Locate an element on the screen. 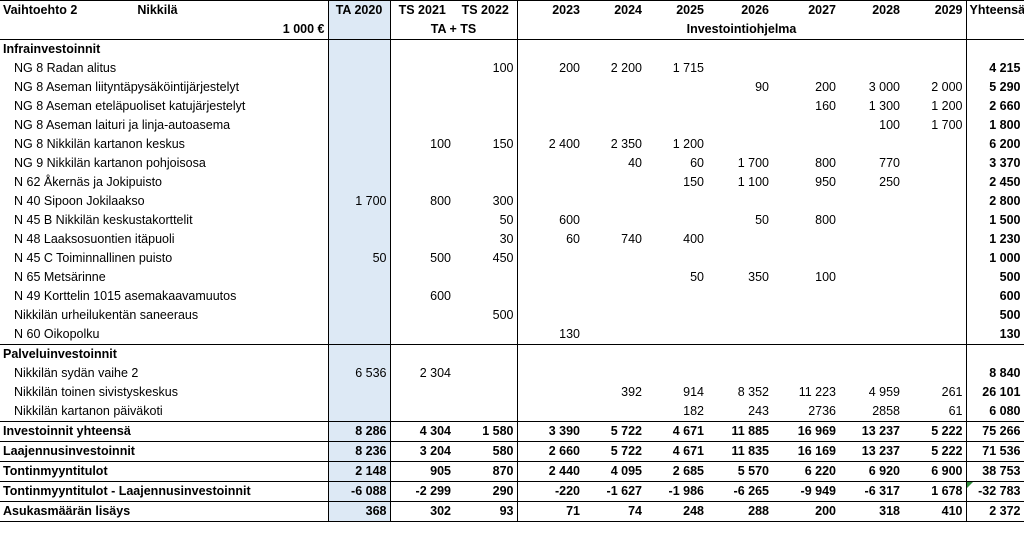 Image resolution: width=1024 pixels, height=540 pixels. row-label: NG 8 Nikkilän kartanon keskus is located at coordinates (99, 144).